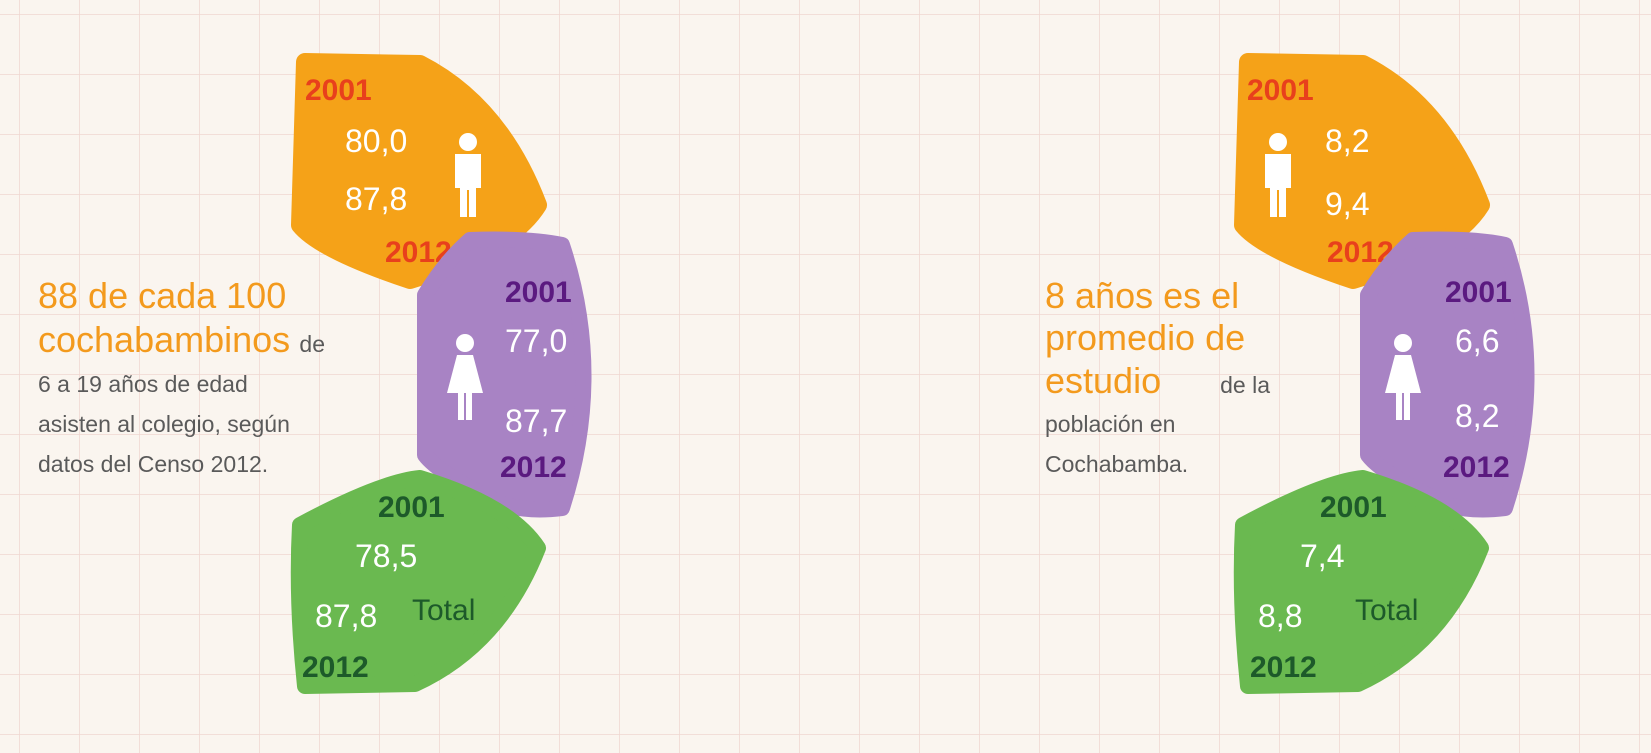 The image size is (1651, 753). What do you see at coordinates (153, 464) in the screenshot?
I see `headline-text: datos del Censo 2012.` at bounding box center [153, 464].